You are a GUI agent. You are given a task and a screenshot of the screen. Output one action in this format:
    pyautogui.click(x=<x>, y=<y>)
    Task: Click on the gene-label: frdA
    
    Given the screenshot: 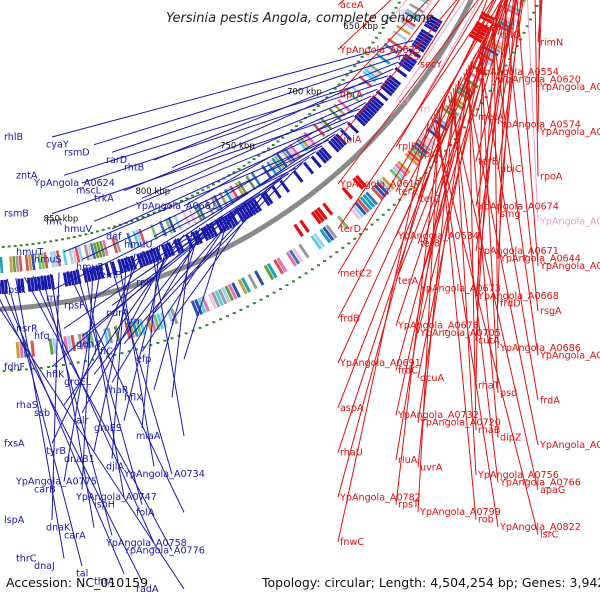 What is the action you would take?
    pyautogui.click(x=550, y=400)
    